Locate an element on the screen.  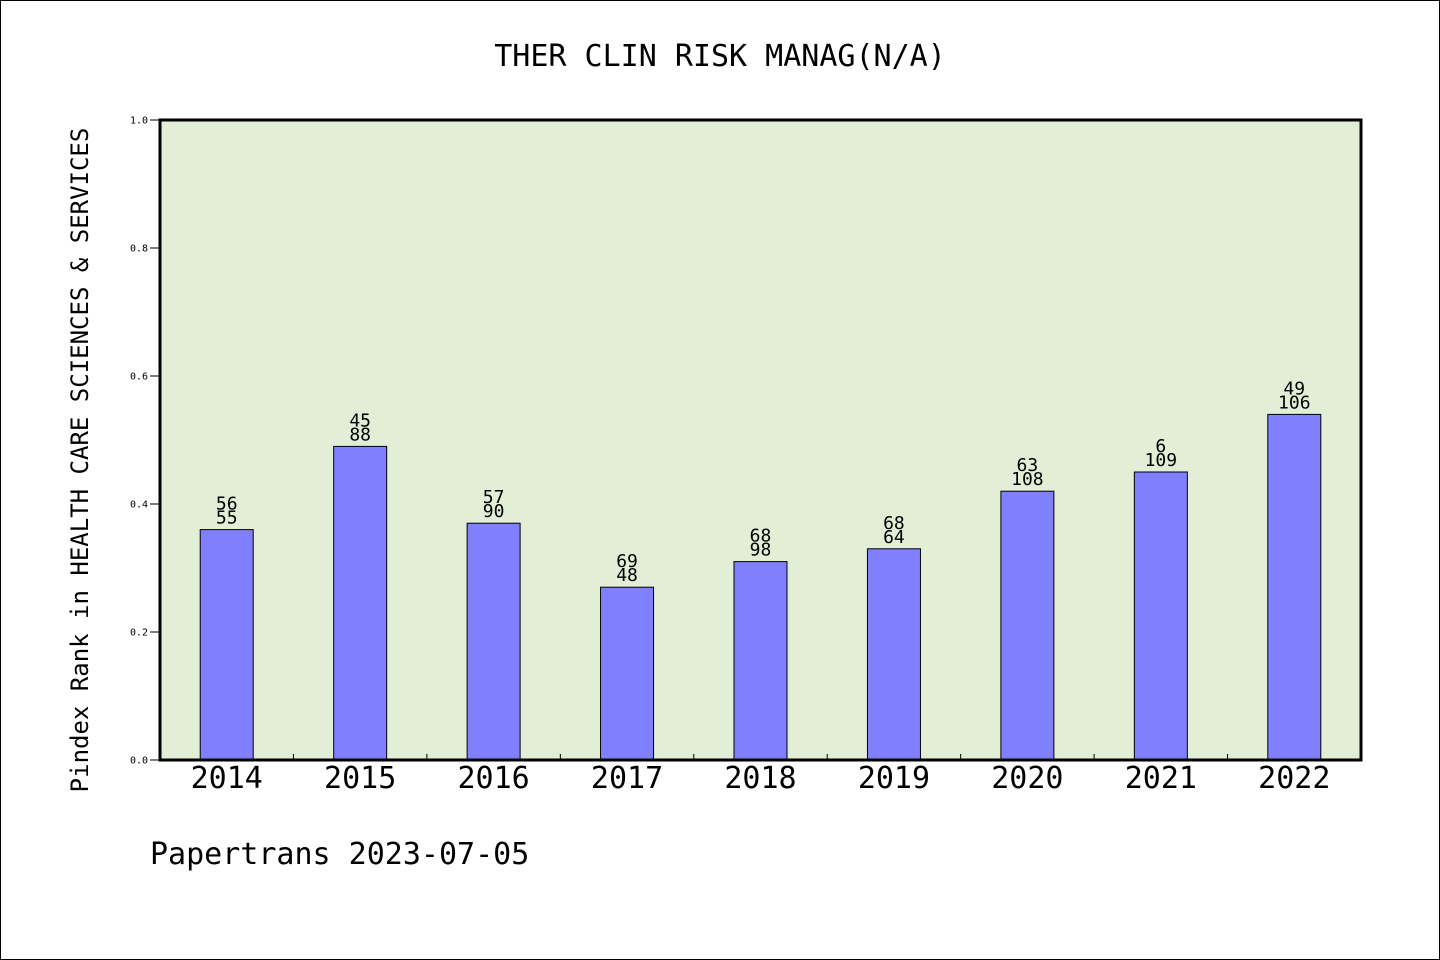
bar-2022 is located at coordinates (1294, 587).